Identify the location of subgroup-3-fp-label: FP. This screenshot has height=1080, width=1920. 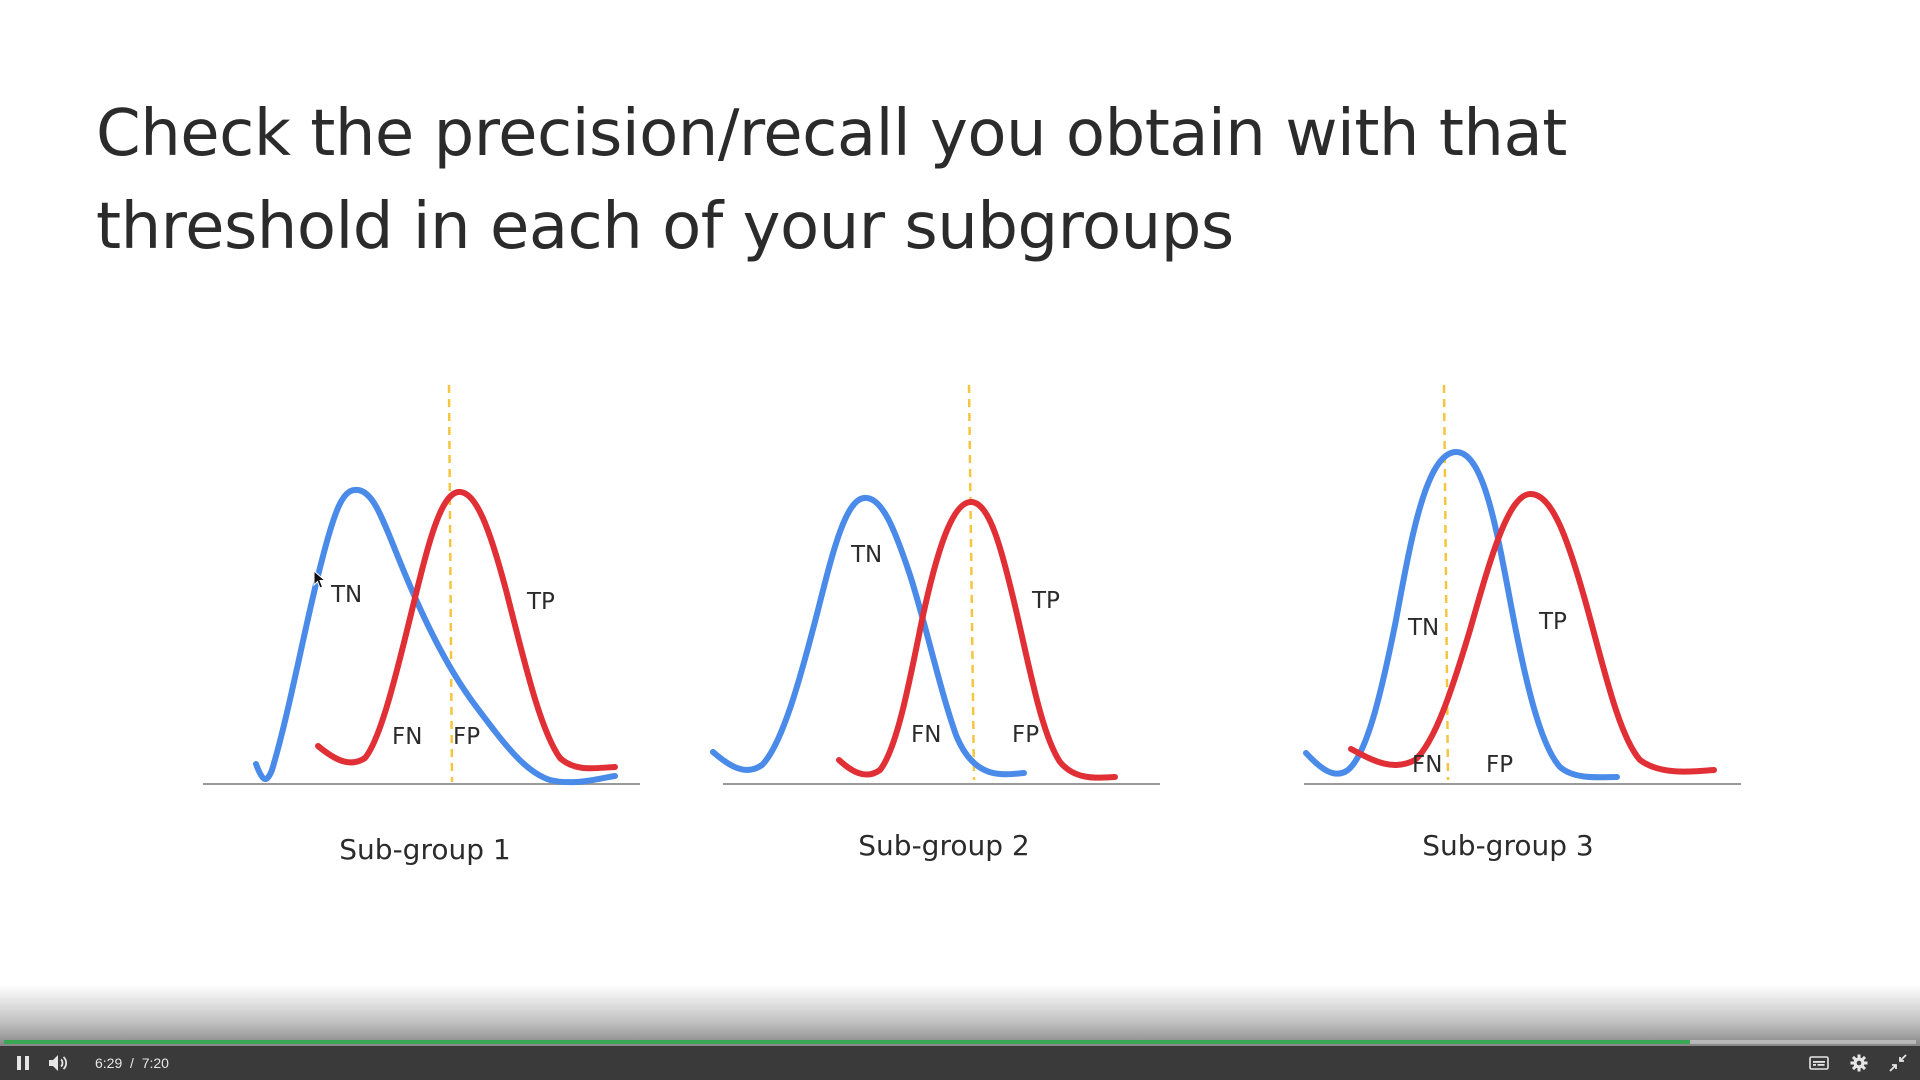
(1499, 765).